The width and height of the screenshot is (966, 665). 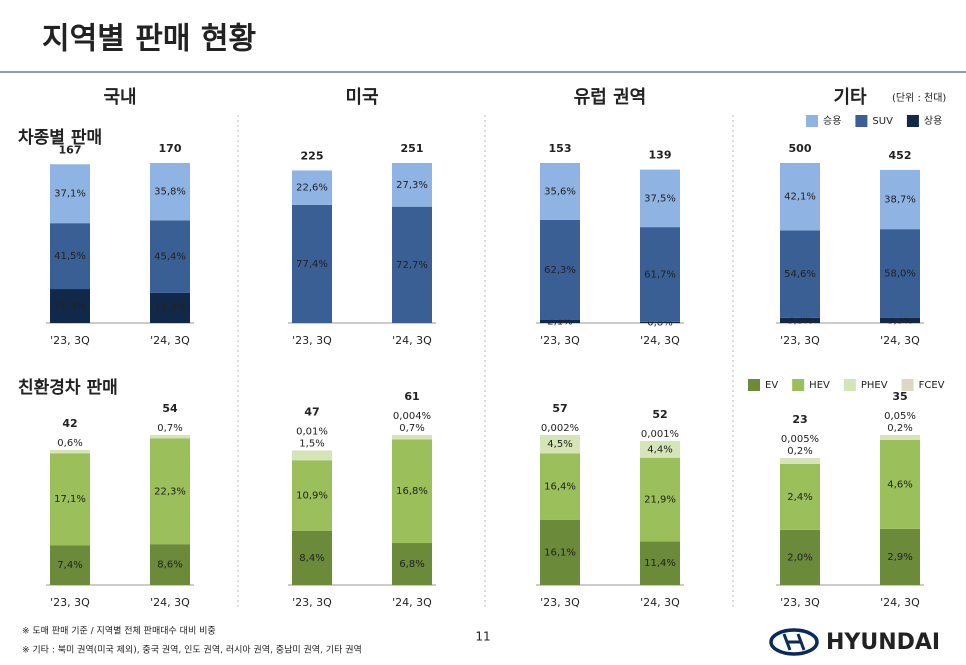 I want to click on value-label: 61,7%, so click(x=660, y=274).